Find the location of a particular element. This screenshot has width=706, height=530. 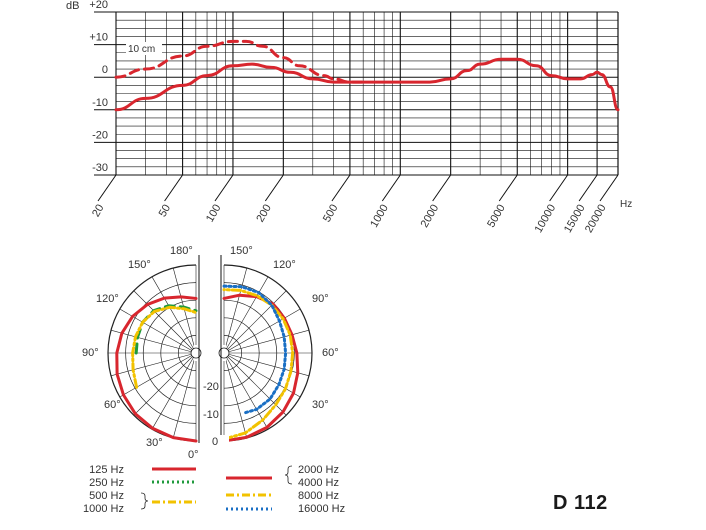

legend-label: 250 Hz is located at coordinates (106, 483).